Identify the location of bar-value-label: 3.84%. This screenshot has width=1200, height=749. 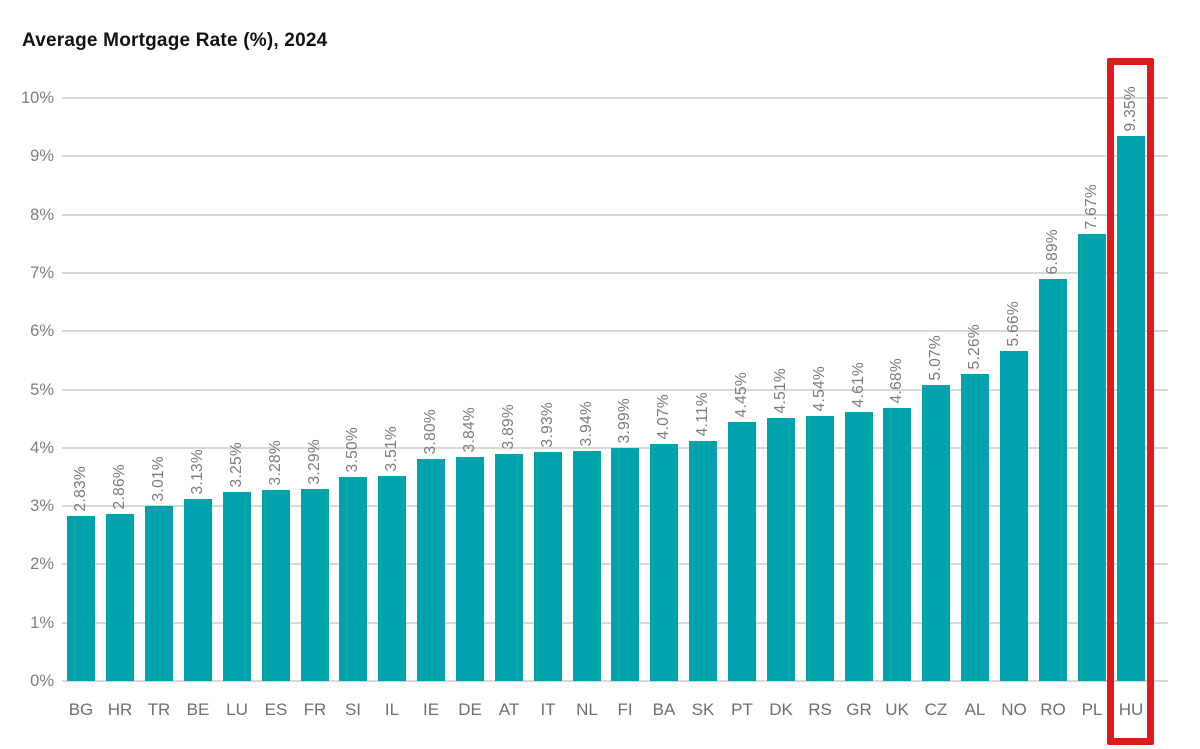
(469, 429).